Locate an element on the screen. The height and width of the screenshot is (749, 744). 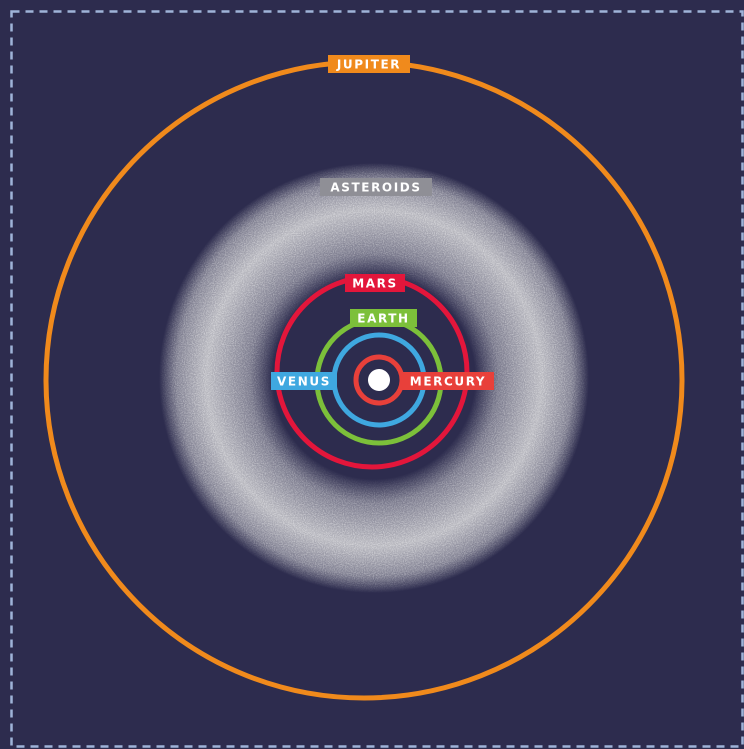
label-venus-text: VENUS is located at coordinates (304, 382).